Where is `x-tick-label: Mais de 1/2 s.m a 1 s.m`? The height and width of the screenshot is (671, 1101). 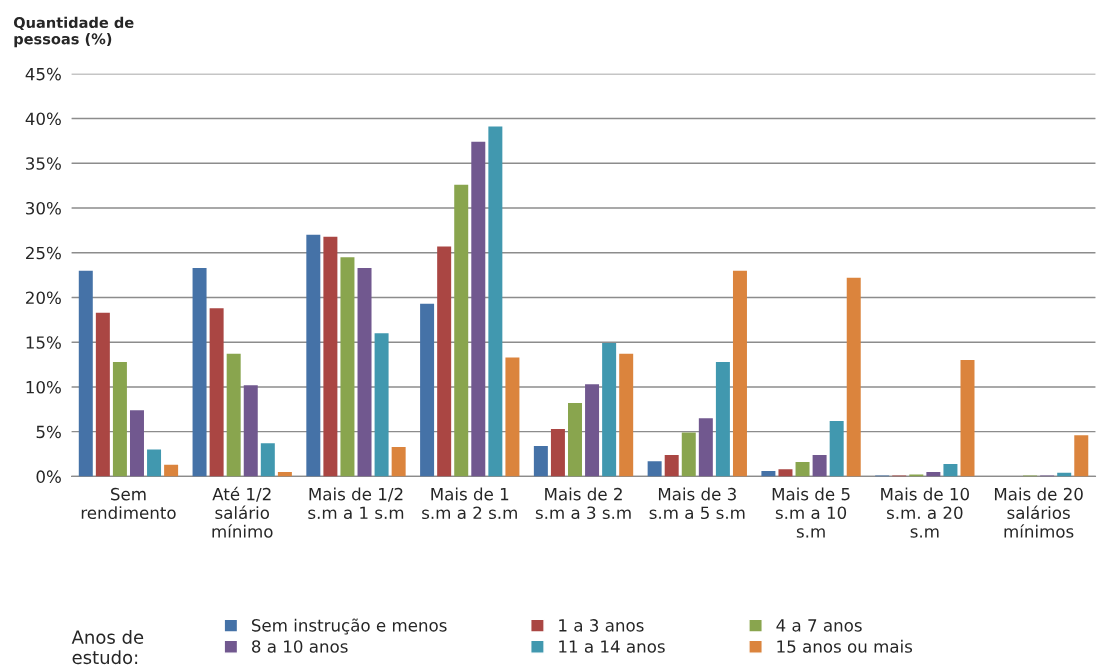 x-tick-label: Mais de 1/2 s.m a 1 s.m is located at coordinates (356, 503).